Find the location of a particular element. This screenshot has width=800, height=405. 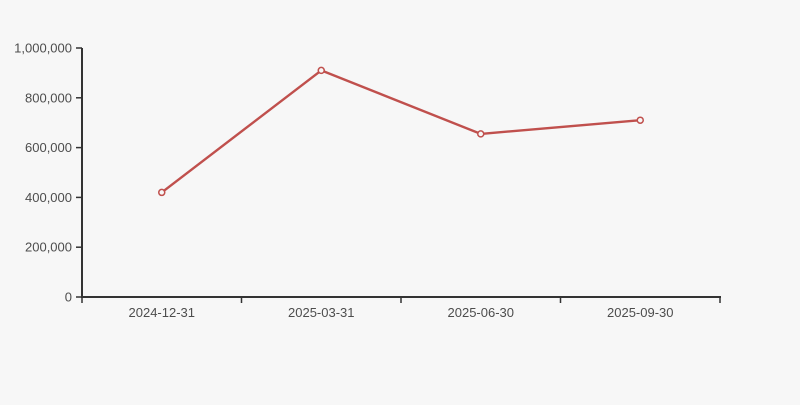

x-axis-category-label: 2024-12-31 is located at coordinates (162, 312).